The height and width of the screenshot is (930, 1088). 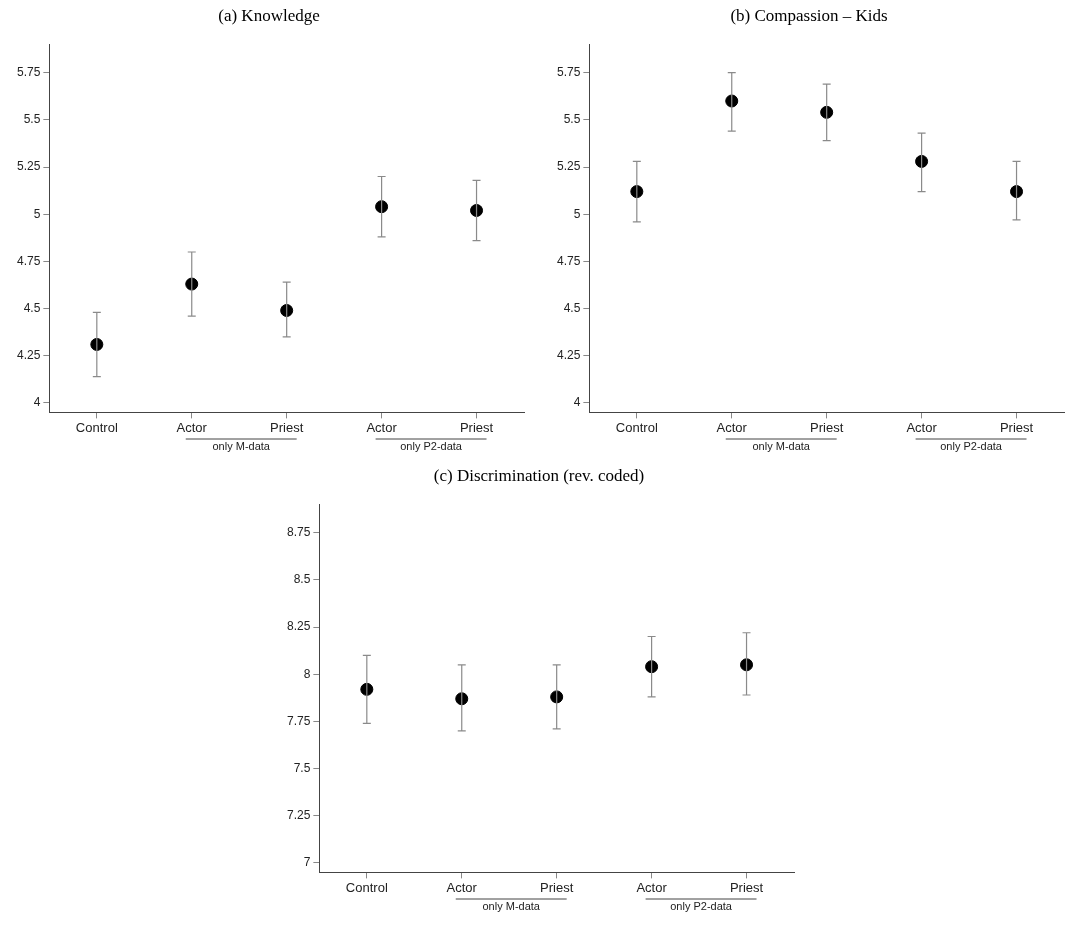 I want to click on y-tick-label: 8, so click(x=307, y=673).